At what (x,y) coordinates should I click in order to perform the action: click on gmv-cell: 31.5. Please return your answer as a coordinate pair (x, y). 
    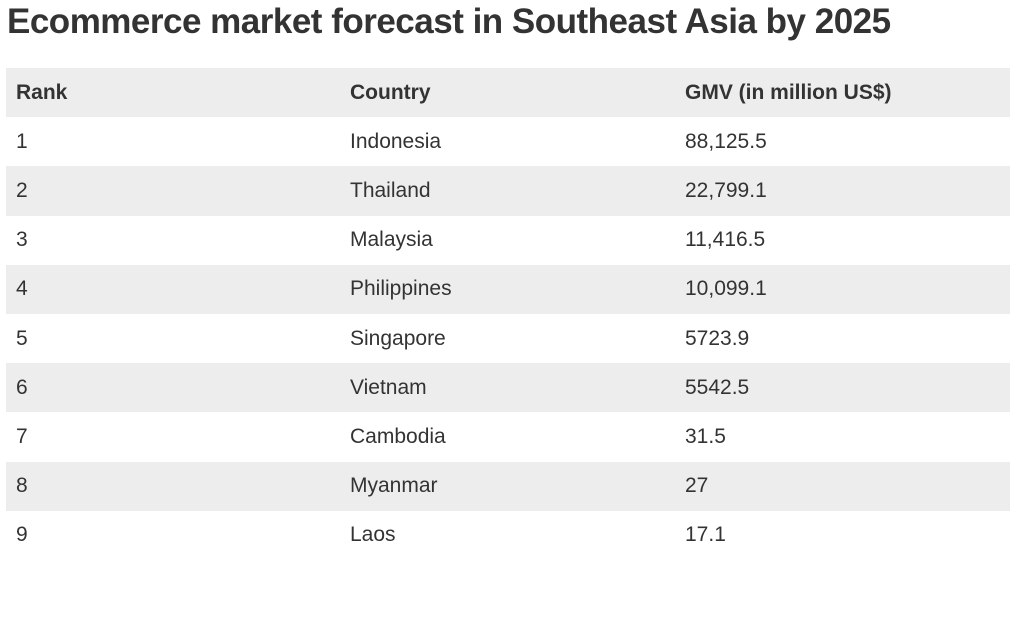
    Looking at the image, I should click on (705, 436).